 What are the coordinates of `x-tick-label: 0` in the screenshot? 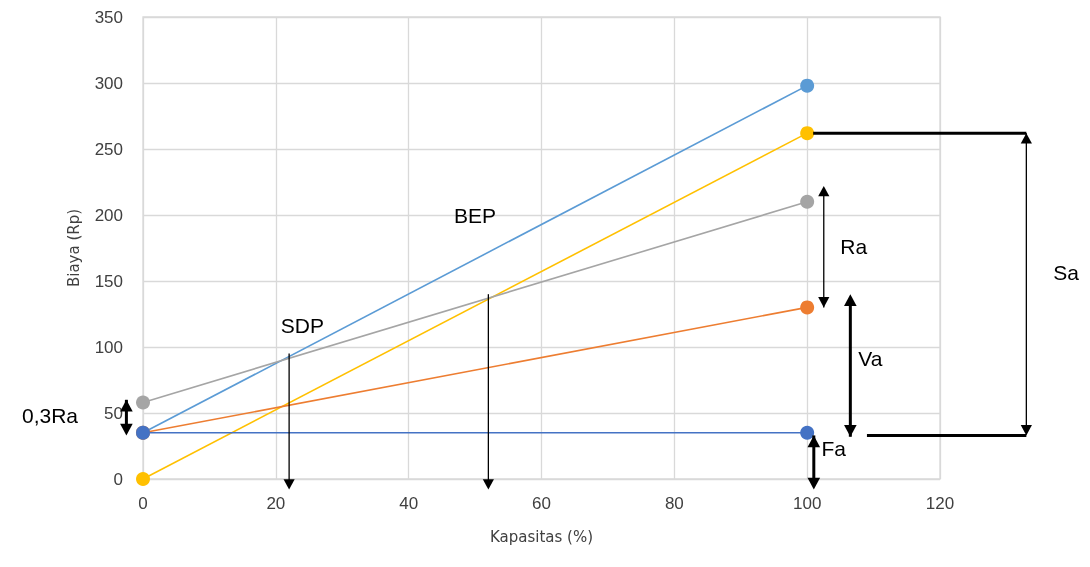 It's located at (143, 503).